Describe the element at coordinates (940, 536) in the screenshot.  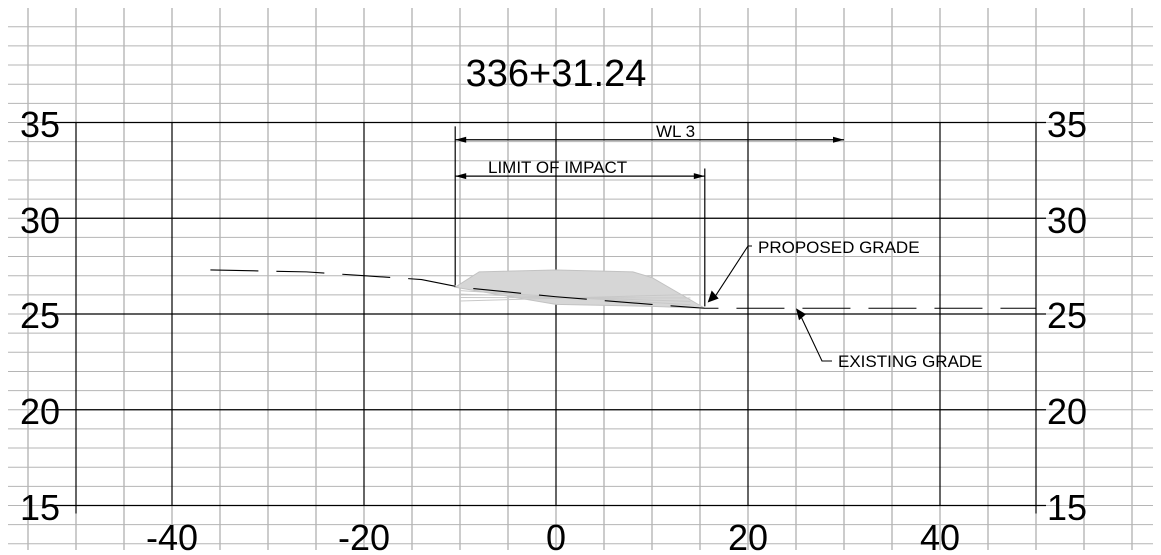
I see `x-tick-40: 40` at that location.